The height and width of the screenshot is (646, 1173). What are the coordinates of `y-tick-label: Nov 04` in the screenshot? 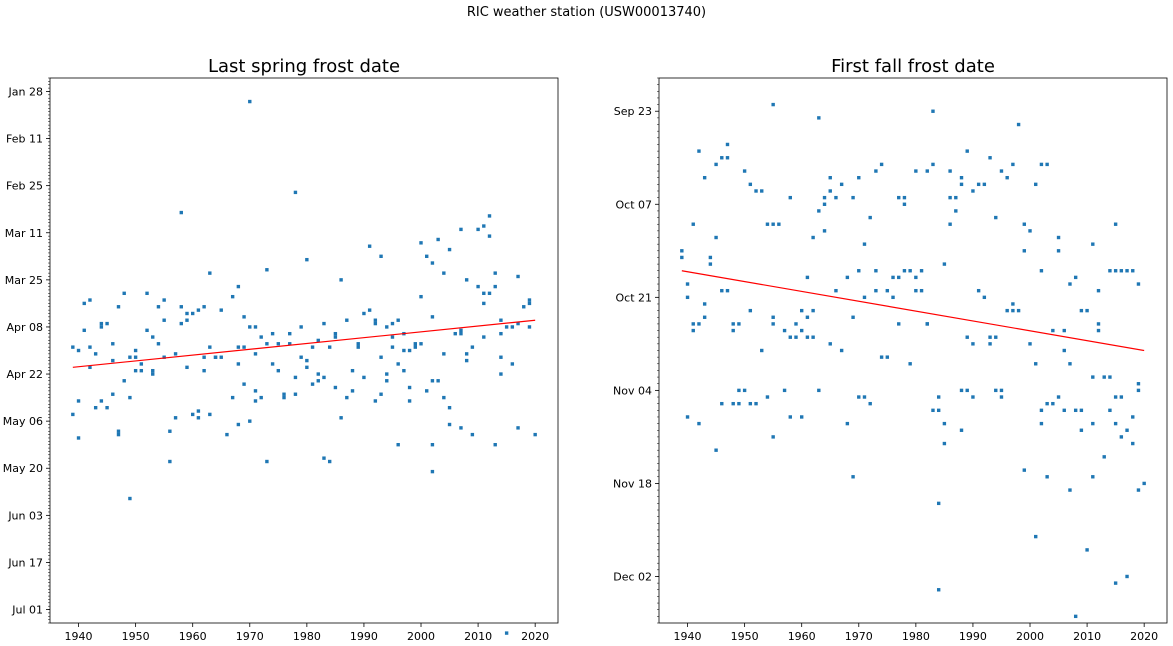 It's located at (632, 390).